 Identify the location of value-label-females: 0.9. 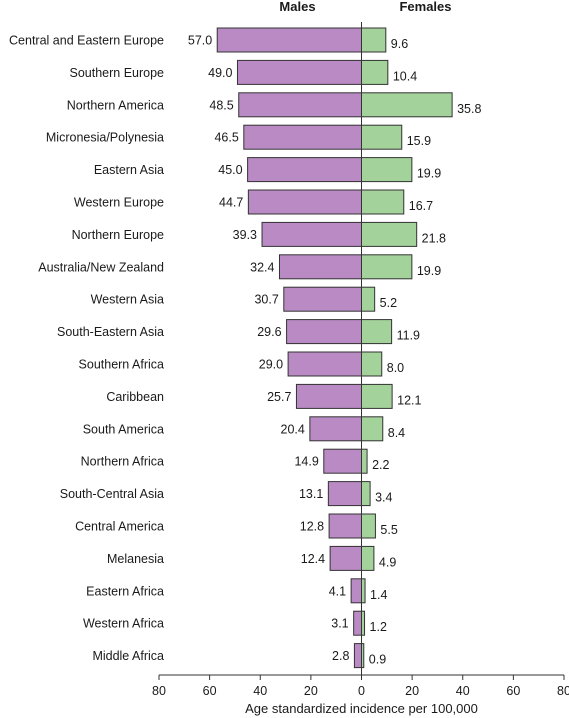
(377, 660).